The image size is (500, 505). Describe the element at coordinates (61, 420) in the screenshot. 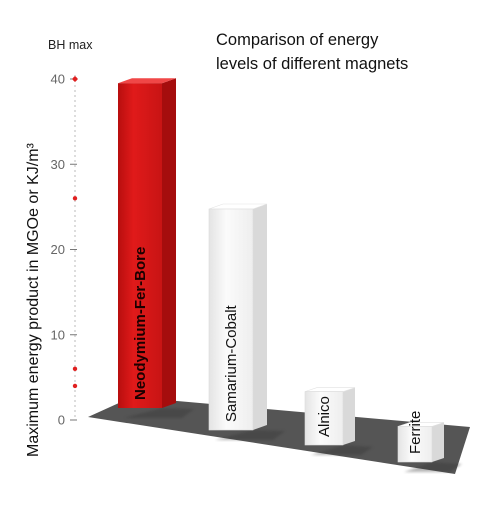

I see `y-tick-label: 0` at that location.